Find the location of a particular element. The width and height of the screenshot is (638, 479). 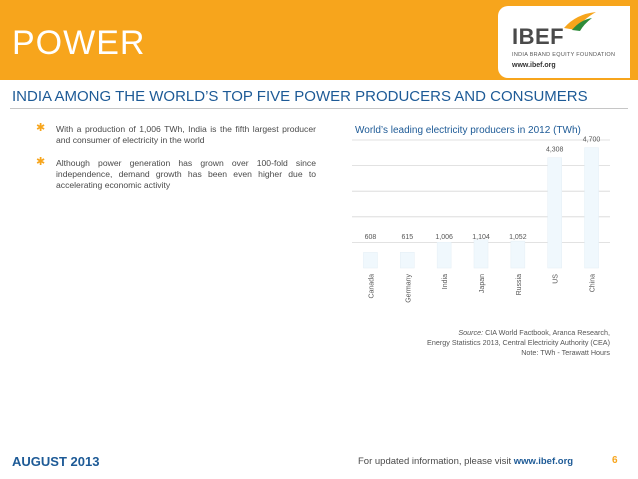

logo-text: IBEF is located at coordinates (538, 36).